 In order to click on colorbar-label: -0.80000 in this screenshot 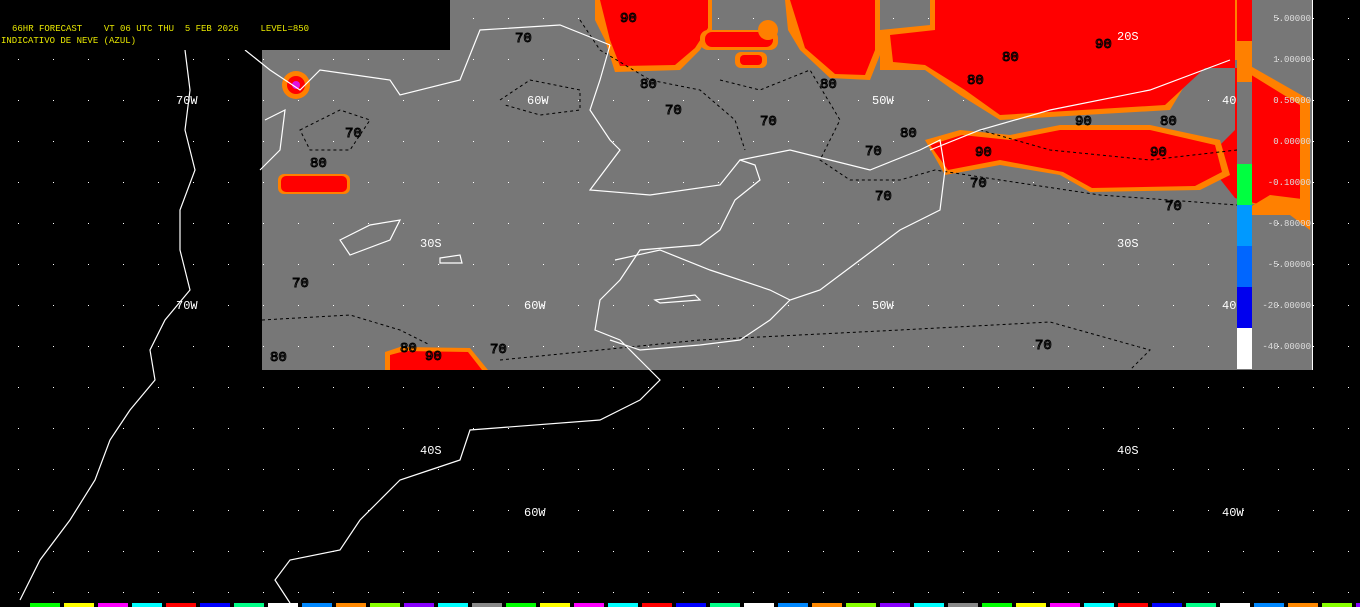, I will do `click(1289, 224)`.